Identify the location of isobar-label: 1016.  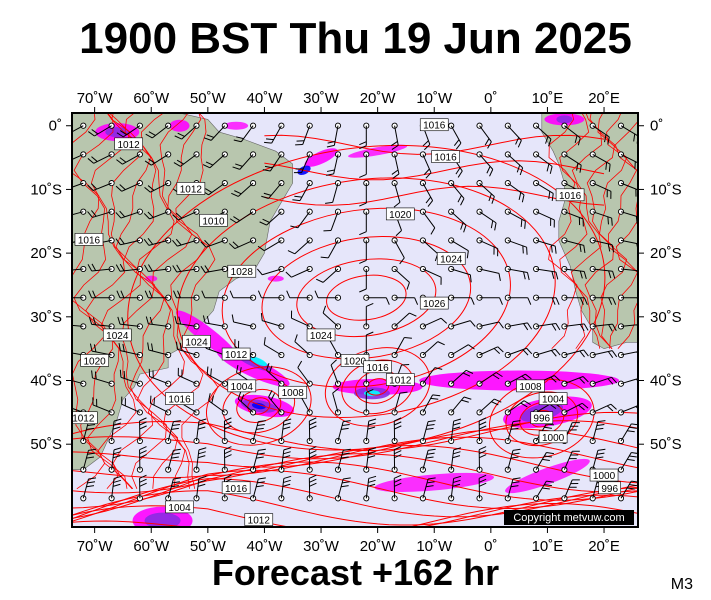
(570, 195).